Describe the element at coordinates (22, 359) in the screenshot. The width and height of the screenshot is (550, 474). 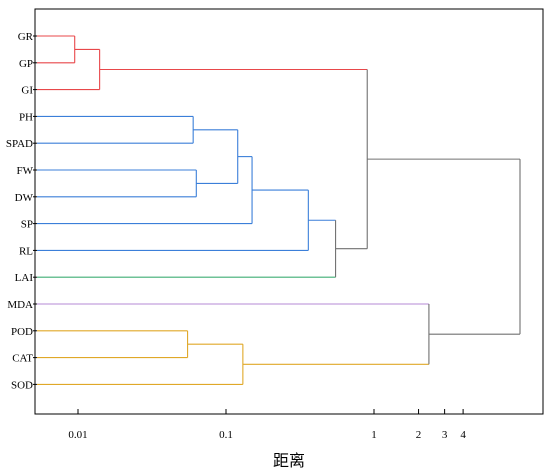
I see `leaf-label-cat: CAT` at that location.